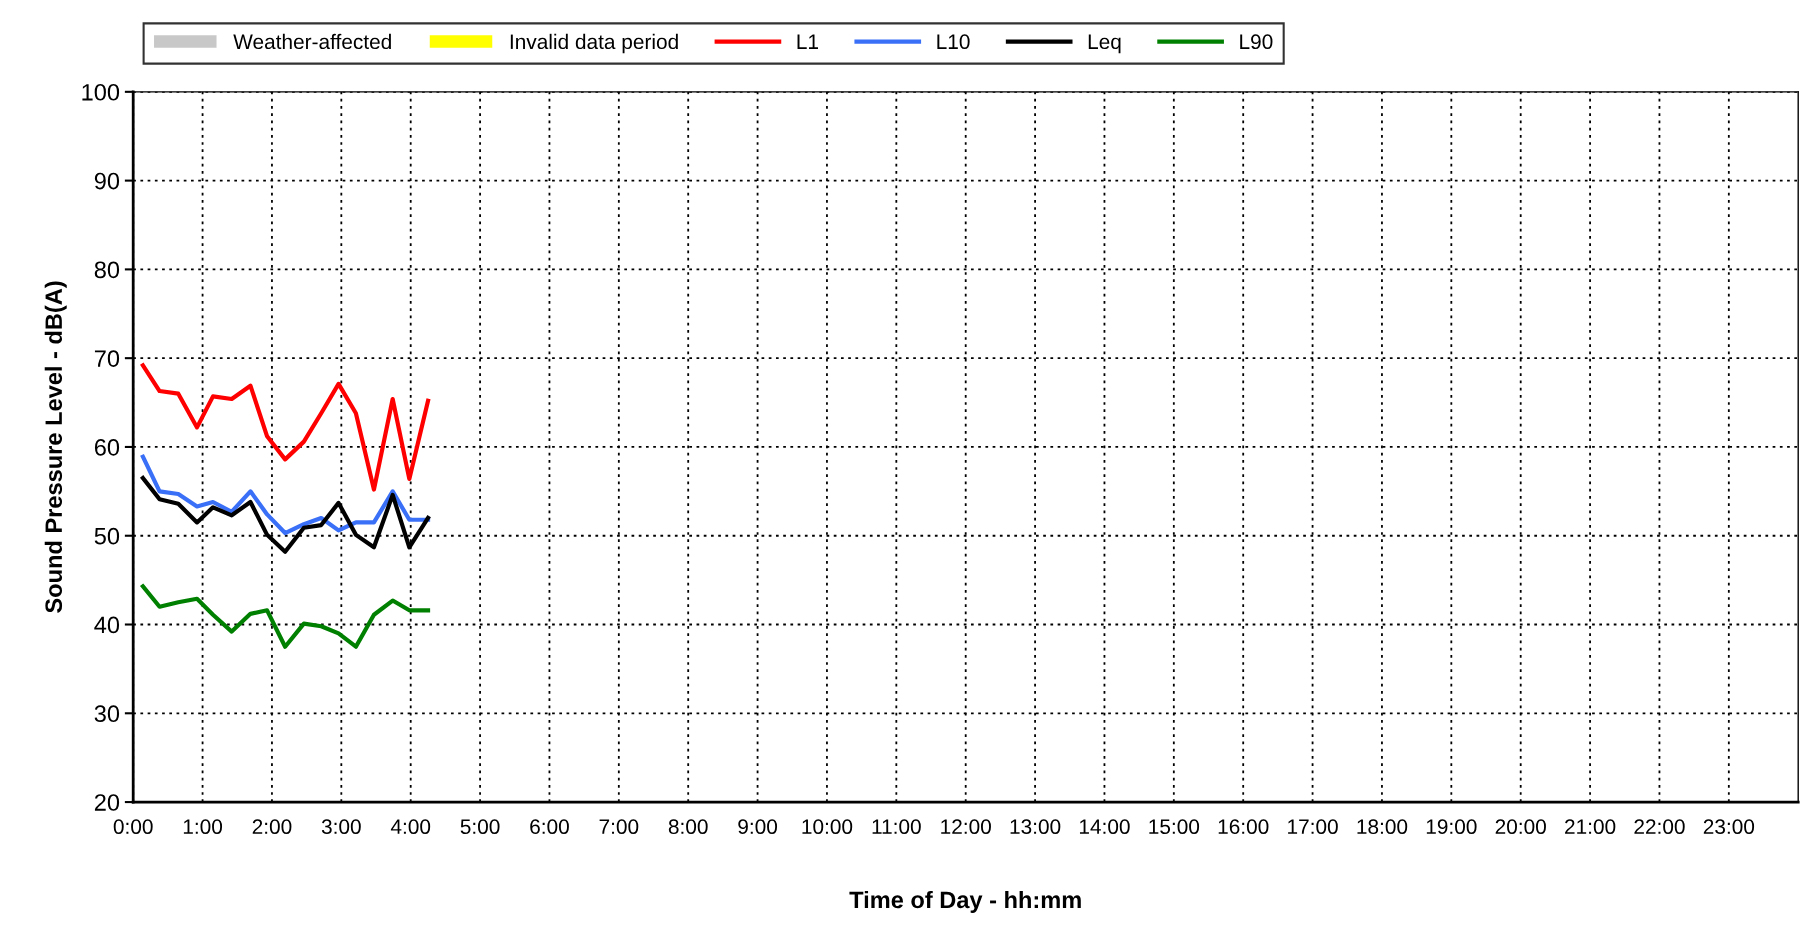  I want to click on x-tick-label: 15:00, so click(1174, 827).